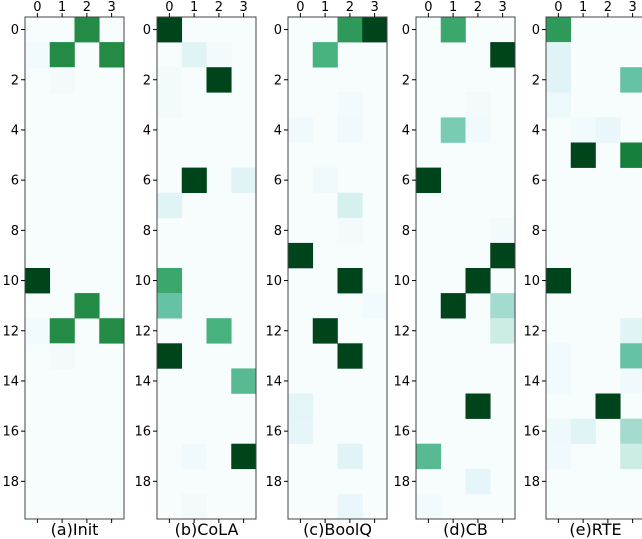 The width and height of the screenshot is (642, 539). Describe the element at coordinates (595, 529) in the screenshot. I see `panel-caption: (e)RTE` at that location.